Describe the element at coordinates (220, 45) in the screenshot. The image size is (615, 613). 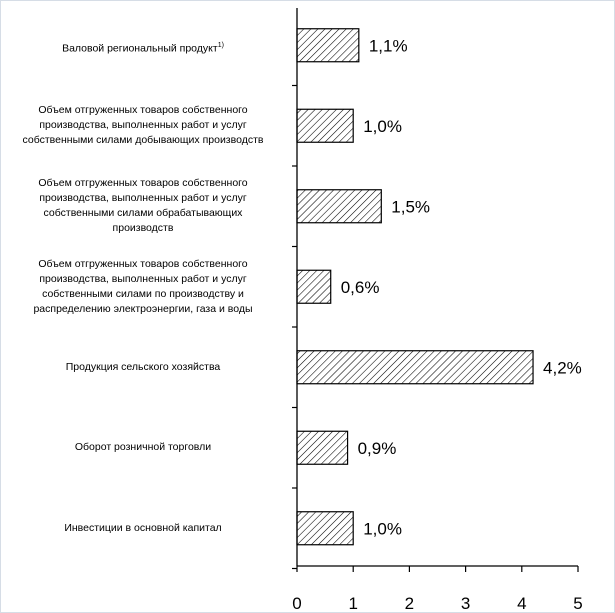
I see `footnote-mark-0: 1)` at that location.